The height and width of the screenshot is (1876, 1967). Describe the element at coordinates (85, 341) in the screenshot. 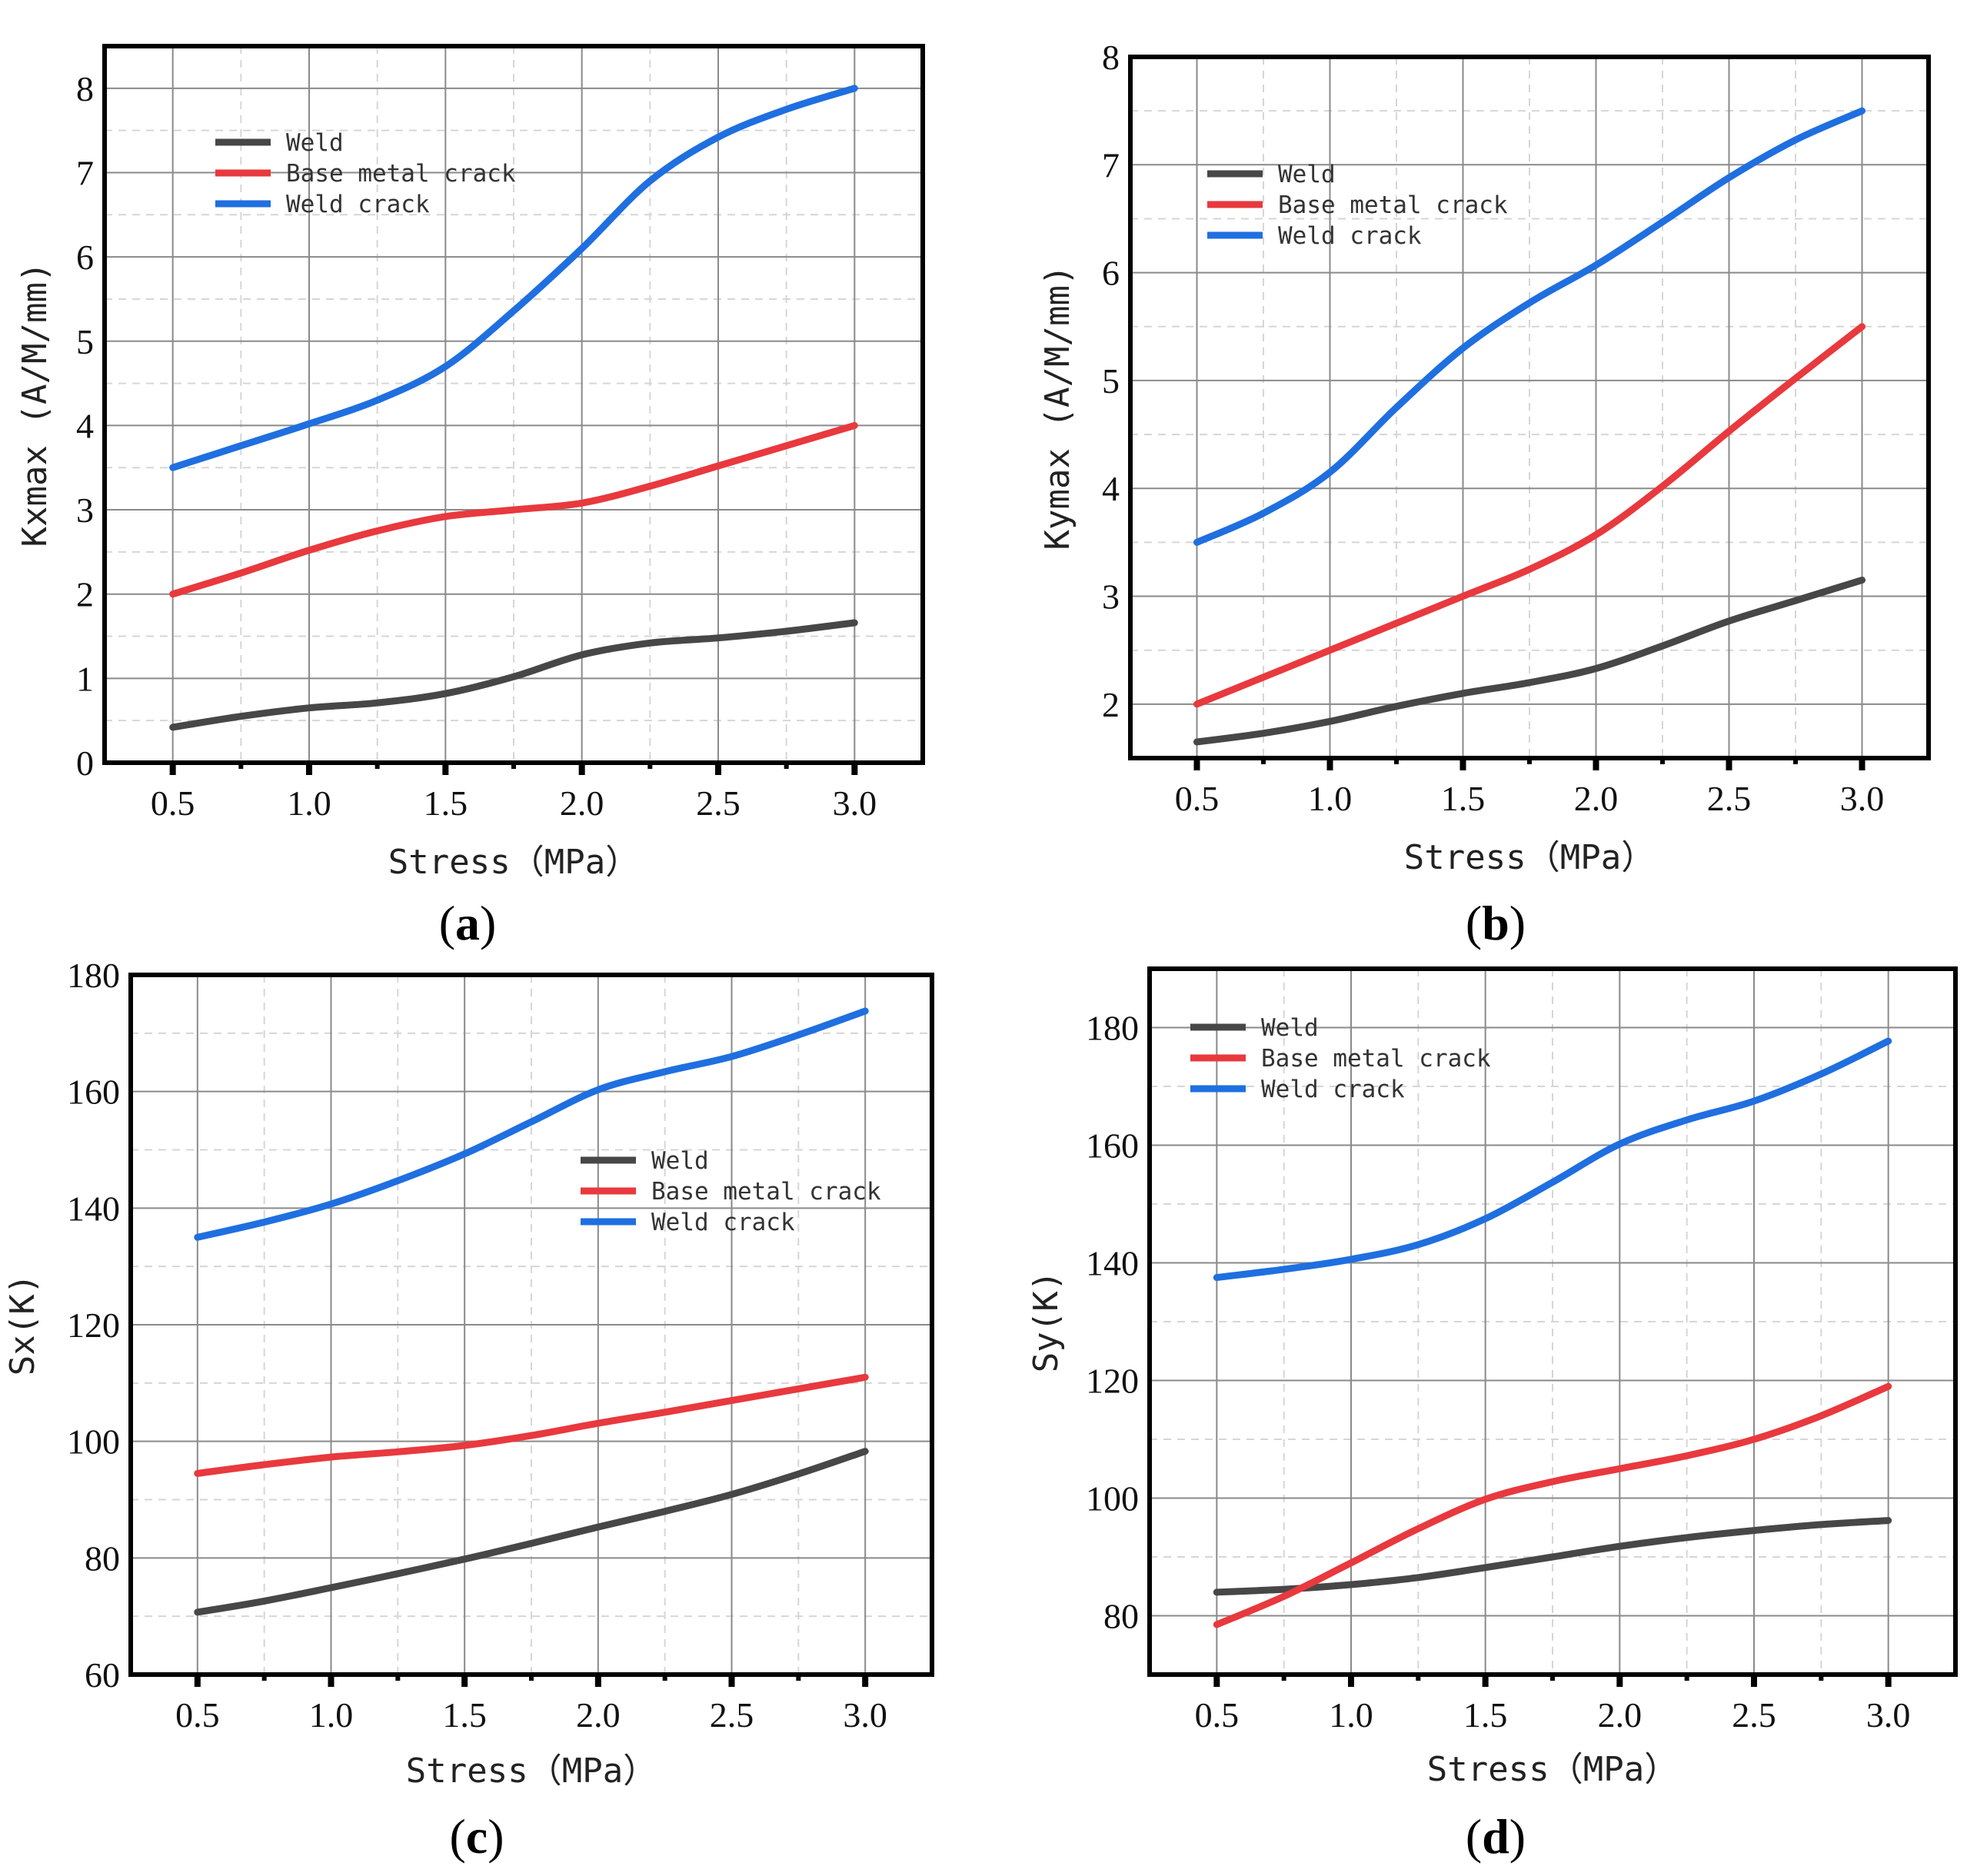

I see `y-tick-label: 5` at that location.